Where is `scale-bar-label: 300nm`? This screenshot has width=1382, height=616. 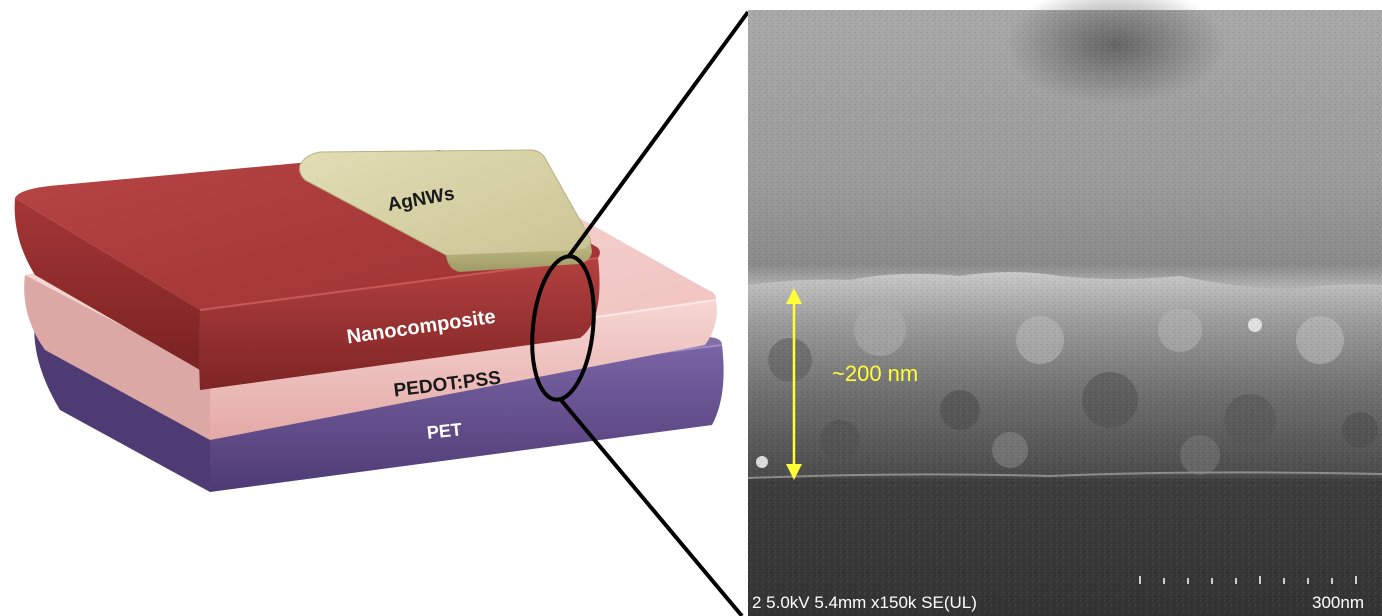 scale-bar-label: 300nm is located at coordinates (1338, 602).